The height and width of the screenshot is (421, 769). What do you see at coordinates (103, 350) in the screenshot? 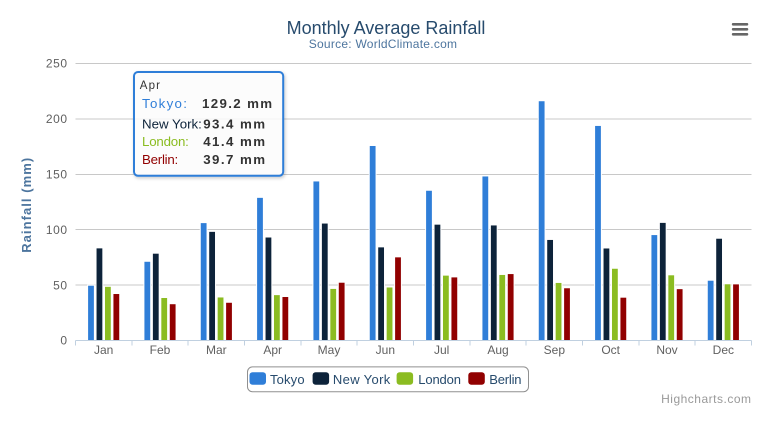
I see `svg-text: Jan` at bounding box center [103, 350].